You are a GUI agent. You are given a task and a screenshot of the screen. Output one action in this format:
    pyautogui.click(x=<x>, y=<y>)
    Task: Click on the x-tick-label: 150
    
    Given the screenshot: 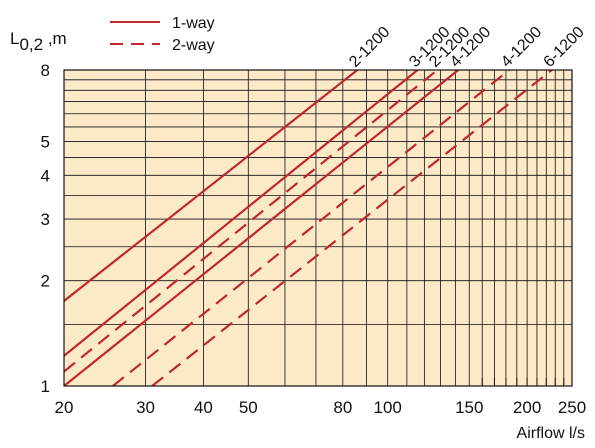 What is the action you would take?
    pyautogui.click(x=469, y=407)
    